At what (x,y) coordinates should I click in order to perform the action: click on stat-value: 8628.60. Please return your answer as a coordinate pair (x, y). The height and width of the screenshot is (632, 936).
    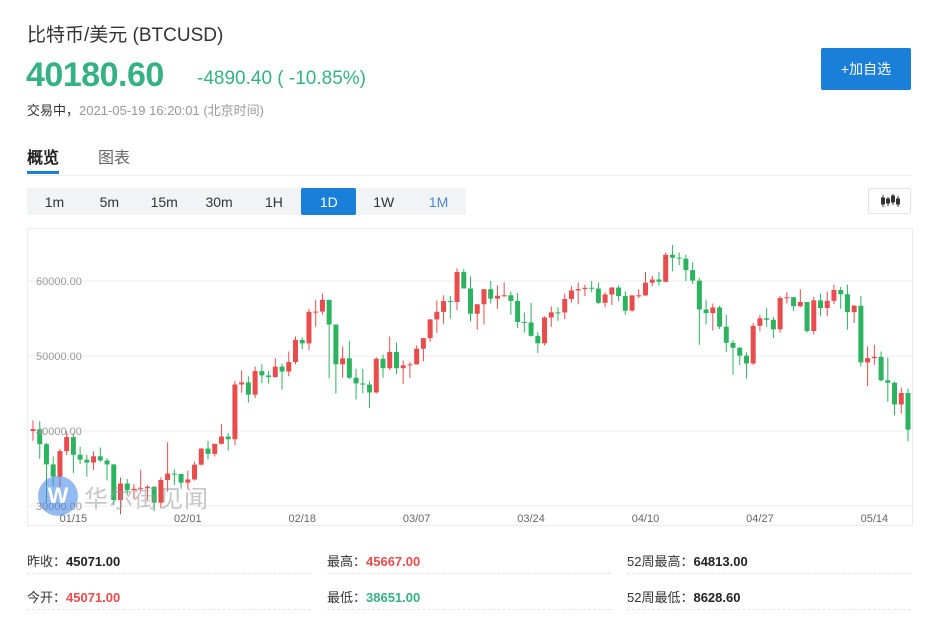
    Looking at the image, I should click on (717, 597).